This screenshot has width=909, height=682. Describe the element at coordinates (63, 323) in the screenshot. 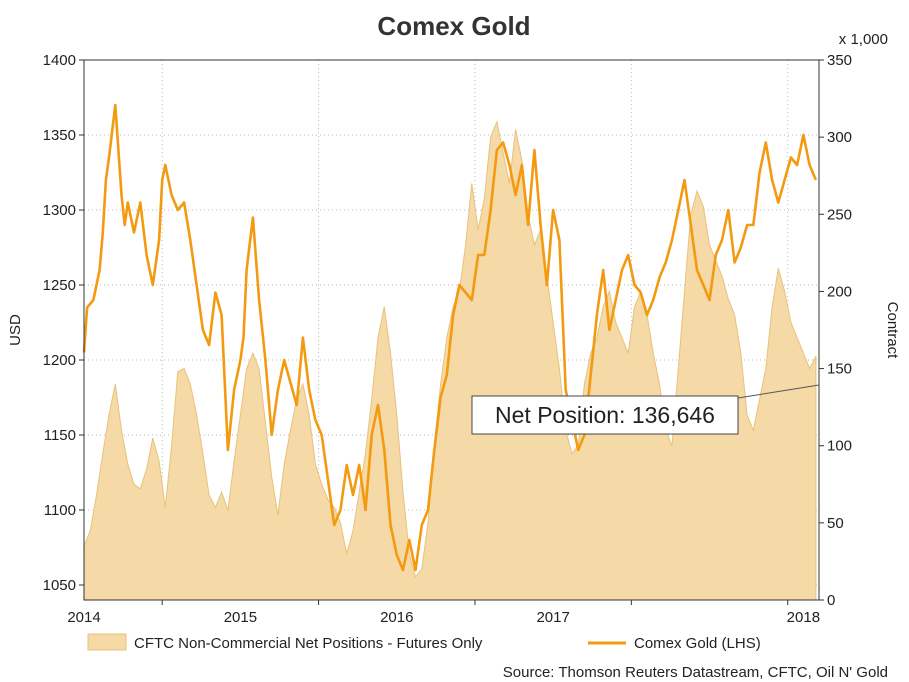

I see `left-axis-ticks: 1050 1100 1150 1200 1250 1300 1350 1400` at that location.